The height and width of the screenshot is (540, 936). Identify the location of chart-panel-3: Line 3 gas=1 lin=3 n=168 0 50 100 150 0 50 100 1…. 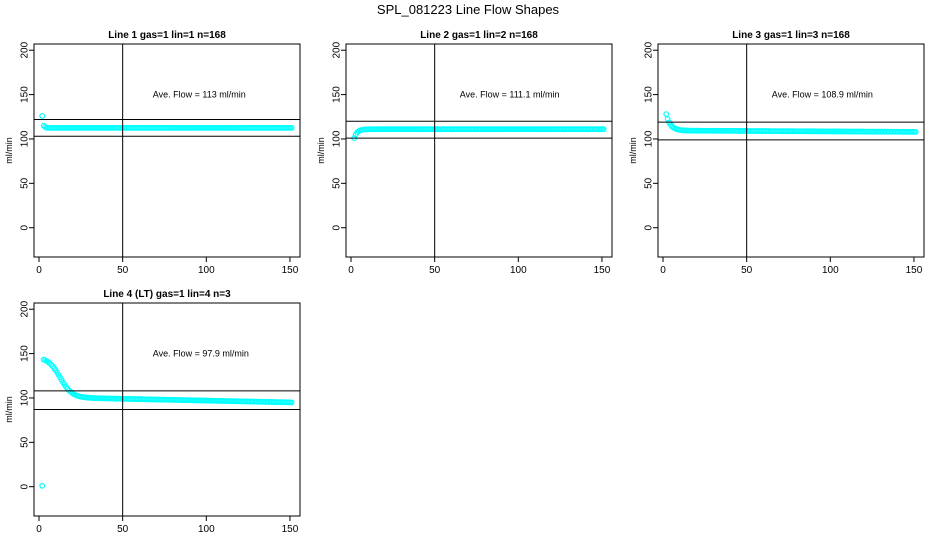
(776, 153).